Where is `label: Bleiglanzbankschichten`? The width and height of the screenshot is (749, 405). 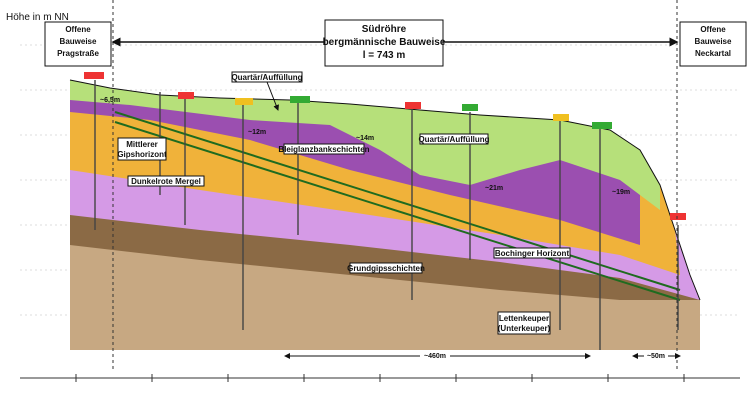
label: Bleiglanzbankschichten is located at coordinates (323, 149).